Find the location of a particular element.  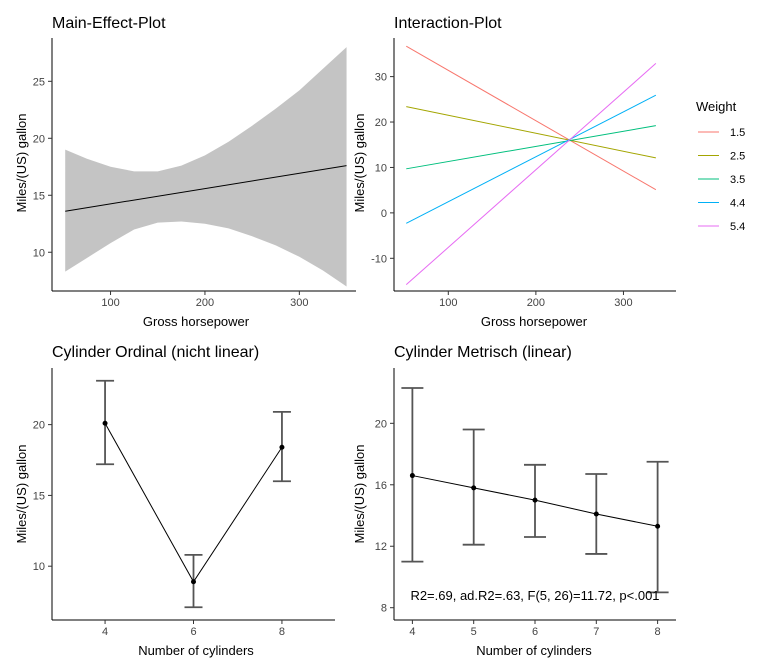

legend-label-1-5: 1.5 is located at coordinates (737, 133).